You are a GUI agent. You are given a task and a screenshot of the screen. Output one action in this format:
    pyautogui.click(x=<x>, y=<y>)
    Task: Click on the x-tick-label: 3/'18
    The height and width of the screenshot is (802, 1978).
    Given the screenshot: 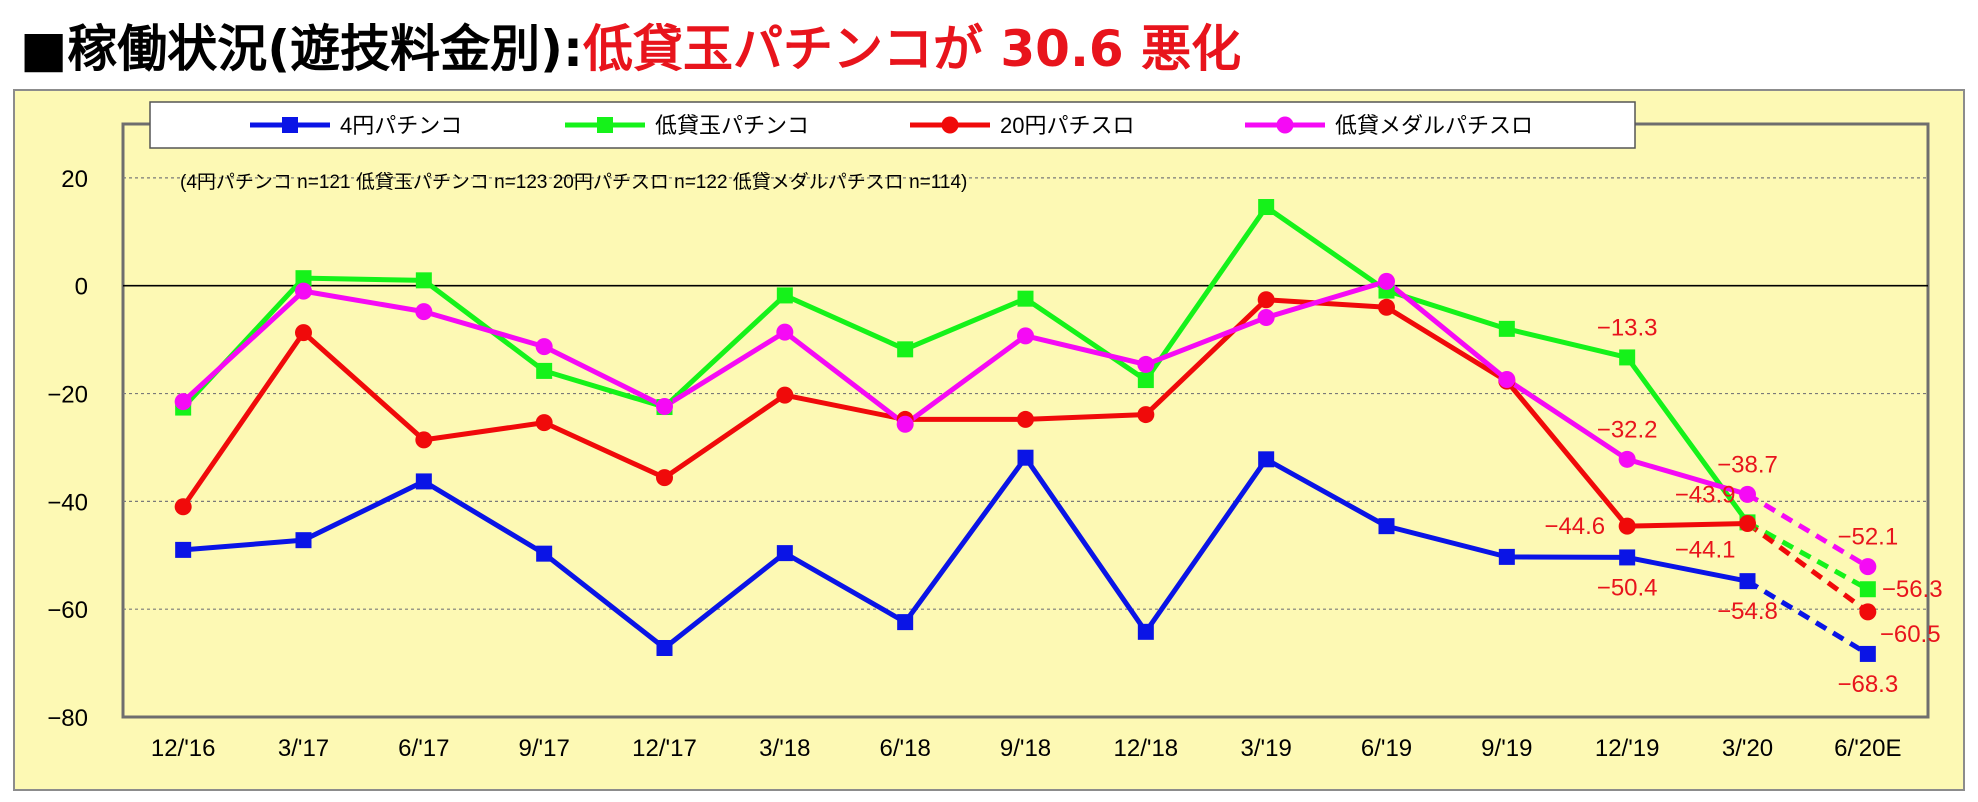 What is the action you would take?
    pyautogui.click(x=784, y=748)
    